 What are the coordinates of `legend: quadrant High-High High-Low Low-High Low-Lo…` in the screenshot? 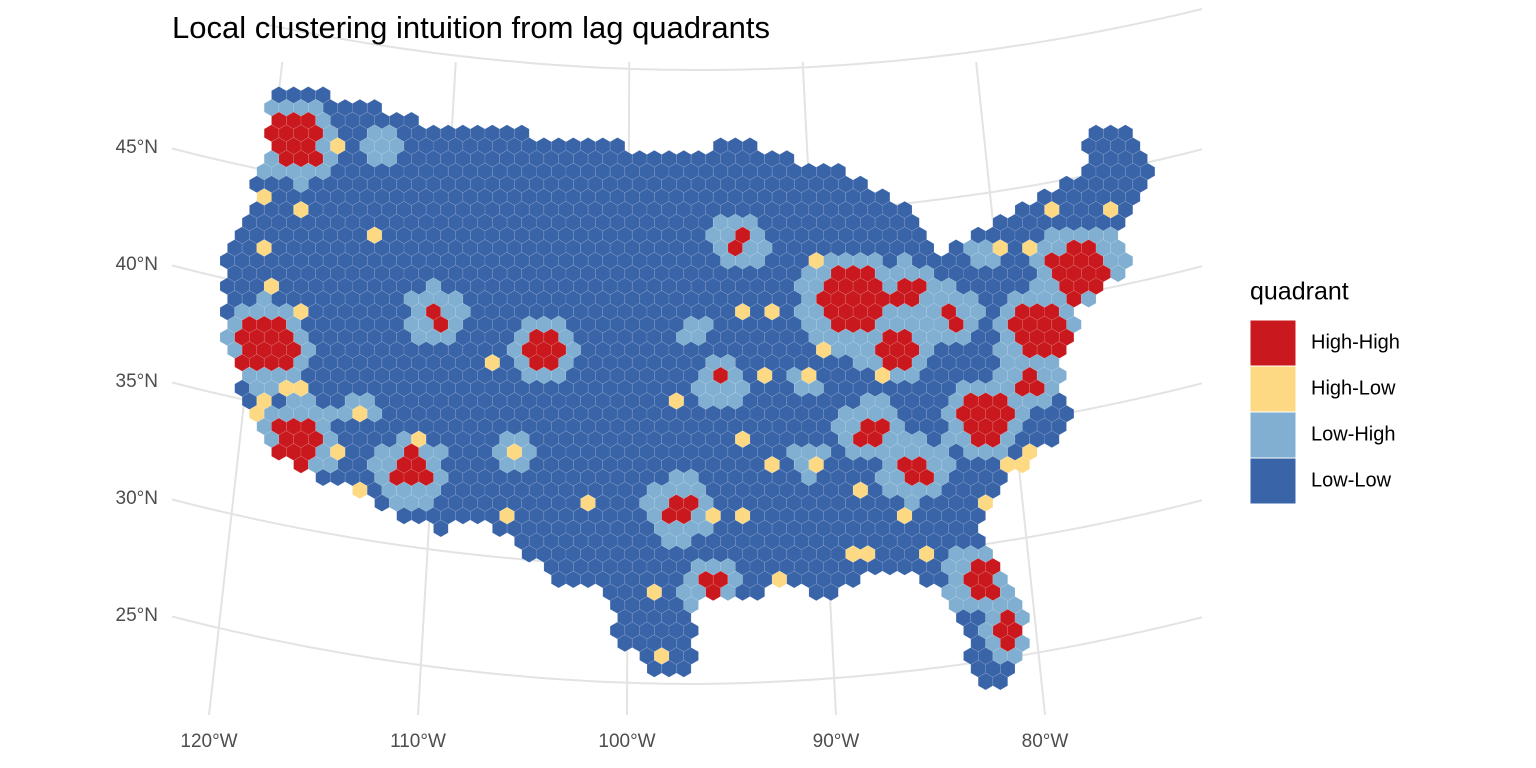 It's located at (1324, 391).